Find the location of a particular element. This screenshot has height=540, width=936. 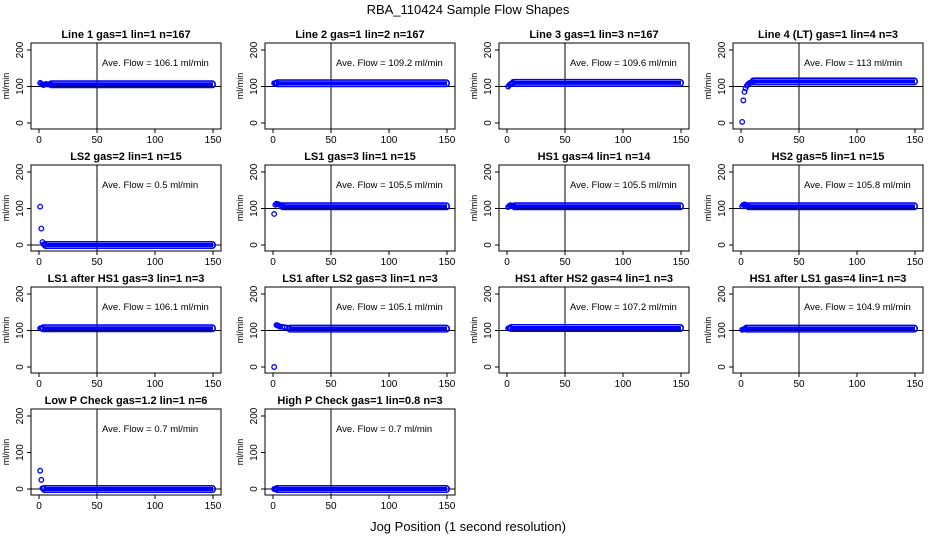

avg-flow-label: Ave. Flow = 105.8 ml/min is located at coordinates (857, 185).